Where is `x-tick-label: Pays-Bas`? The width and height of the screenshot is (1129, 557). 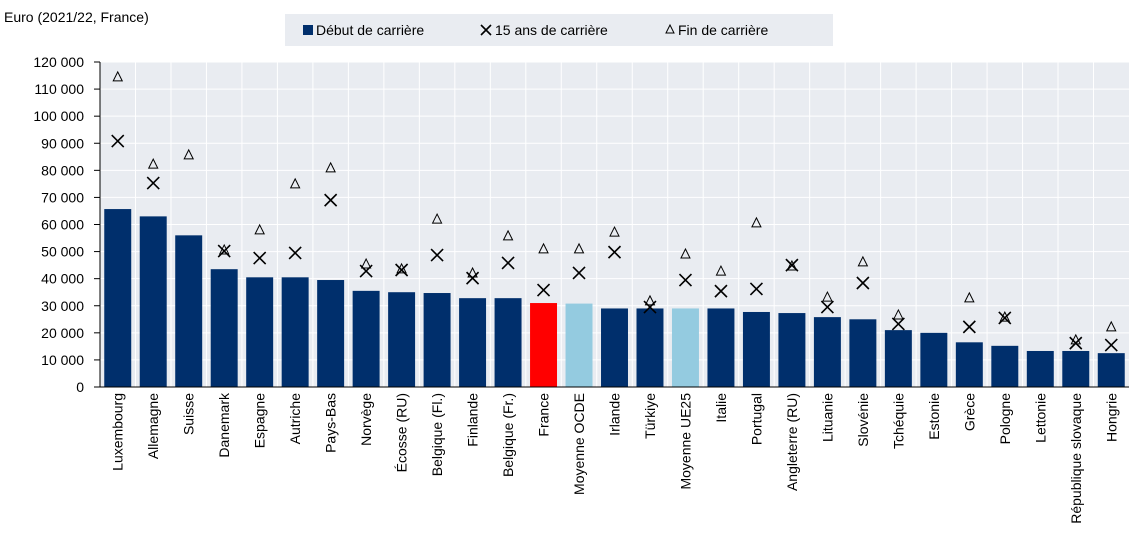
x-tick-label: Pays-Bas is located at coordinates (331, 423).